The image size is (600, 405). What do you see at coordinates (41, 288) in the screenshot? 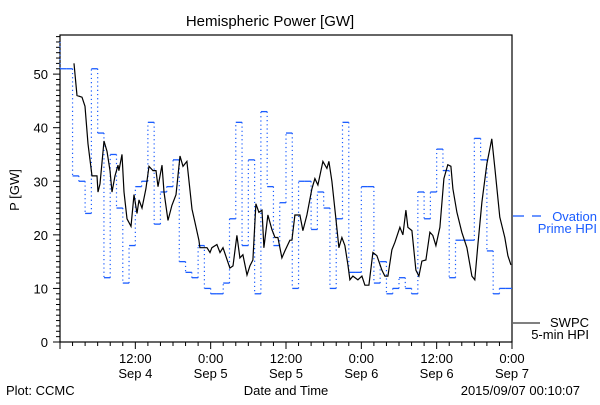
I see `y-tick-label: 10` at bounding box center [41, 288].